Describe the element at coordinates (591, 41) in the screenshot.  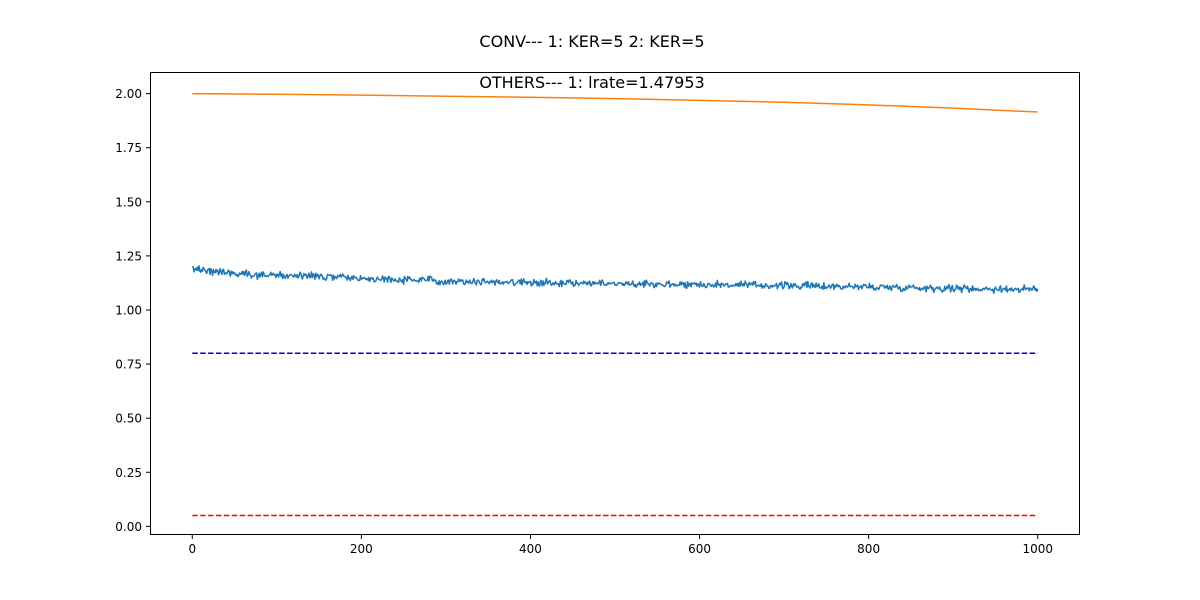
I see `chart-title: CONV--- 1: KER=5 2: KER=5` at that location.